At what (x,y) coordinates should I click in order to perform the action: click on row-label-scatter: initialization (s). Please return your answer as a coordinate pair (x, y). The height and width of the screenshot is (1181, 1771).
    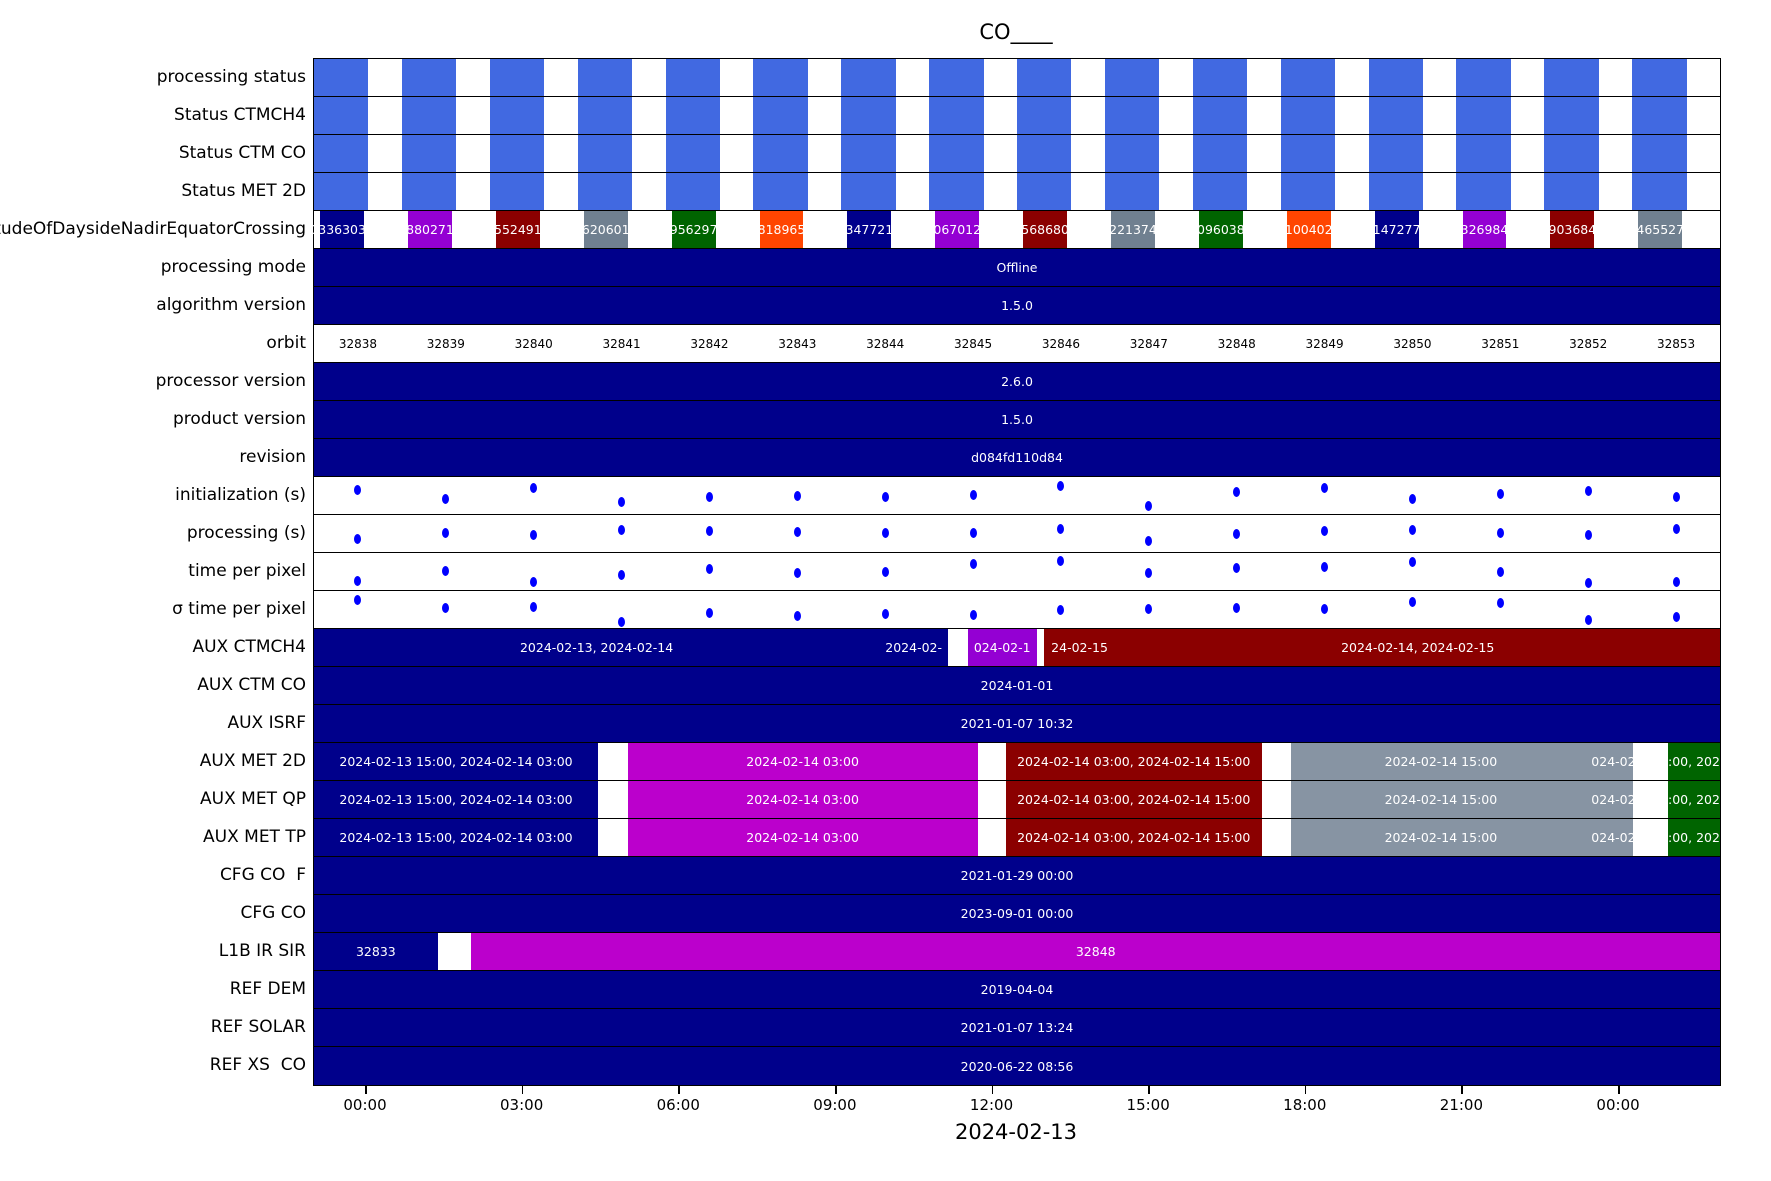
    Looking at the image, I should click on (240, 495).